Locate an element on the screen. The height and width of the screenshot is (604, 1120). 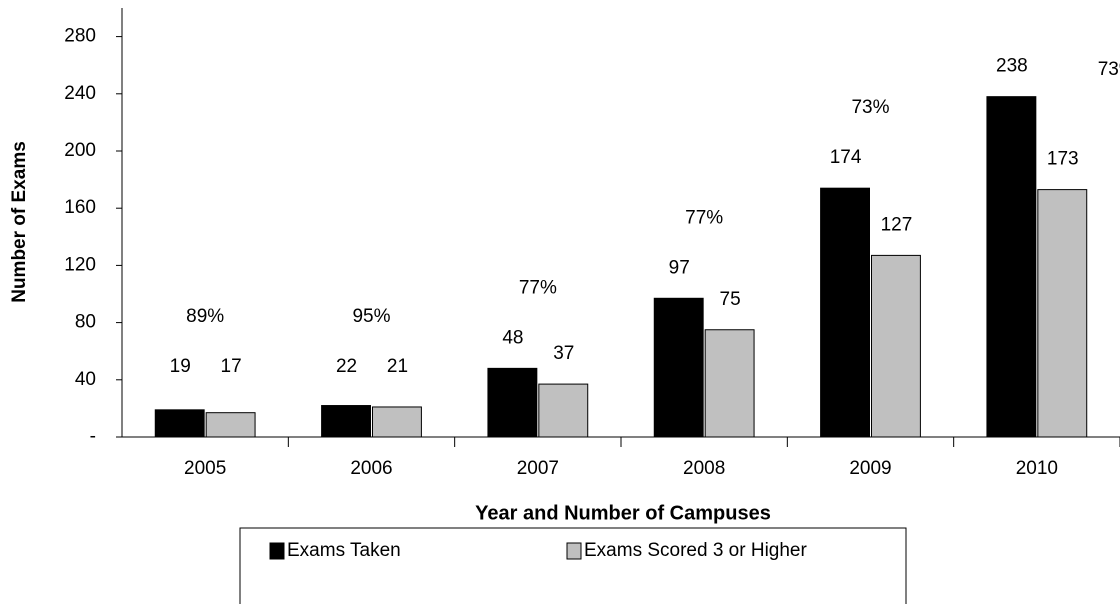
value-label: 48 is located at coordinates (512, 337).